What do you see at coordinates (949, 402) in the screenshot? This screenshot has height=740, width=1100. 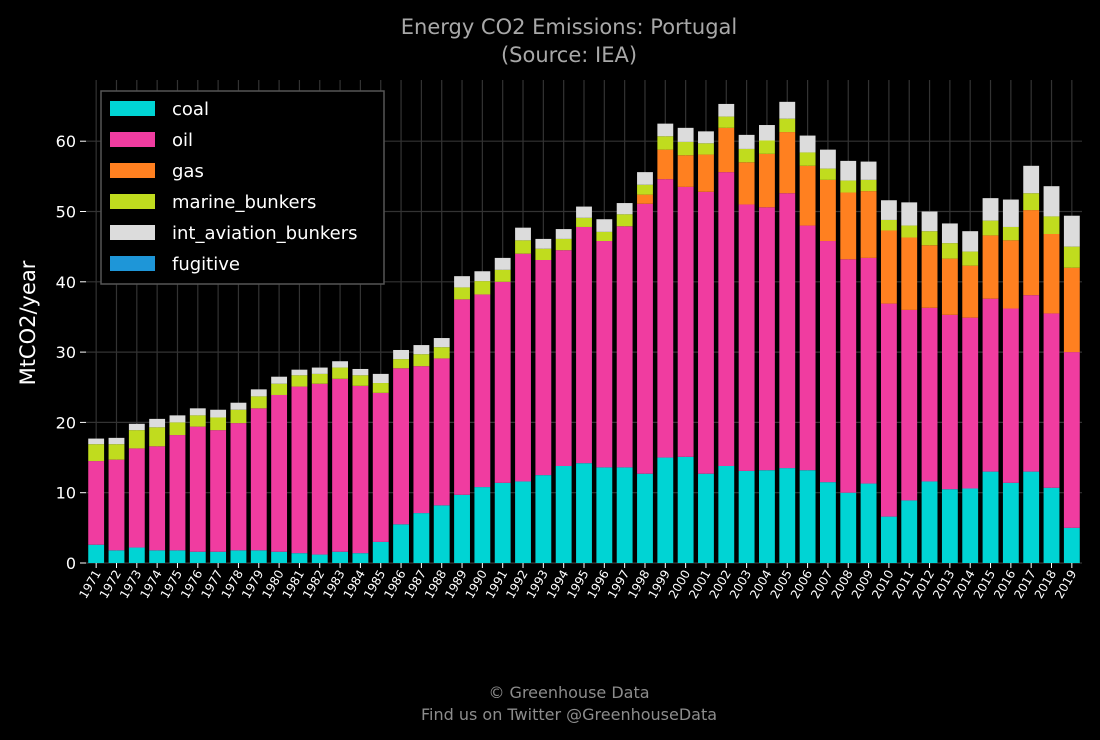 I see `bar-oil-2013` at bounding box center [949, 402].